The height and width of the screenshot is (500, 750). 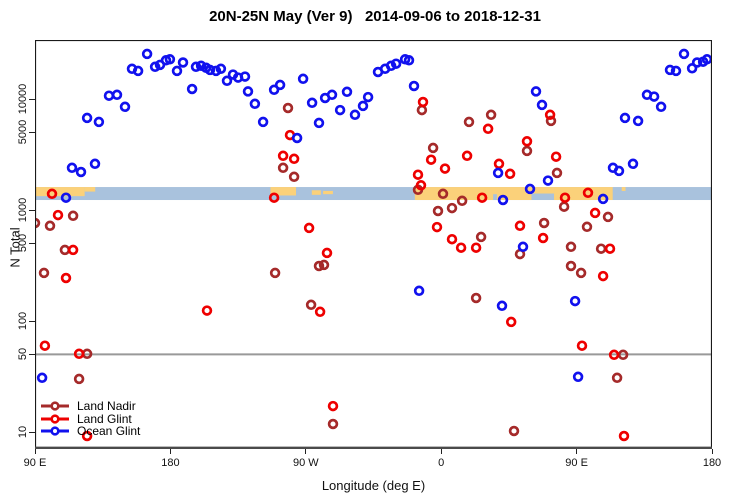 I want to click on y-tick-label: 10, so click(x=23, y=432).